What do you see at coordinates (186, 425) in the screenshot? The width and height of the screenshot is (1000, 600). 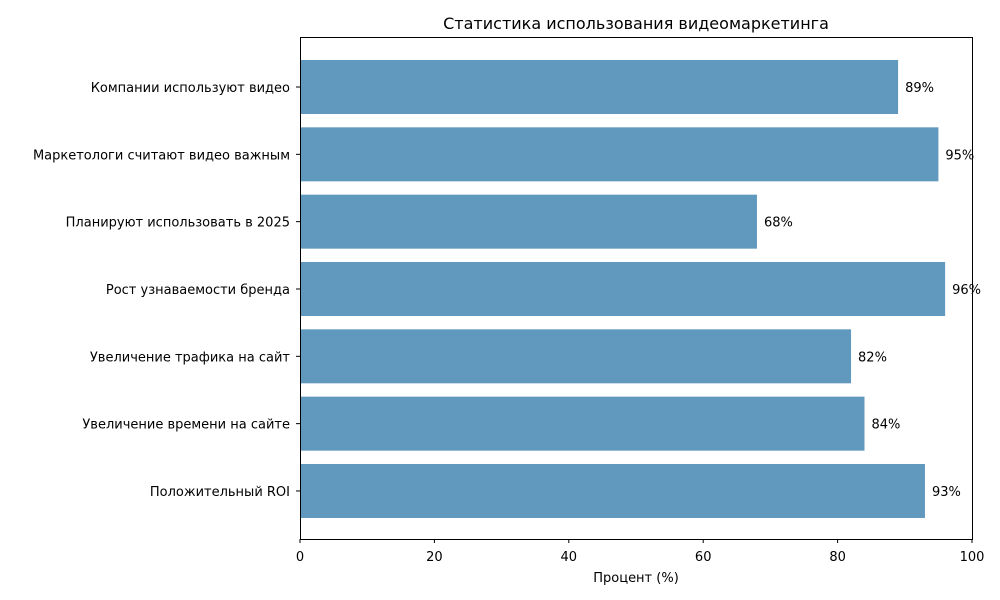 I see `y-tick-label: Увеличение времени на сайте` at bounding box center [186, 425].